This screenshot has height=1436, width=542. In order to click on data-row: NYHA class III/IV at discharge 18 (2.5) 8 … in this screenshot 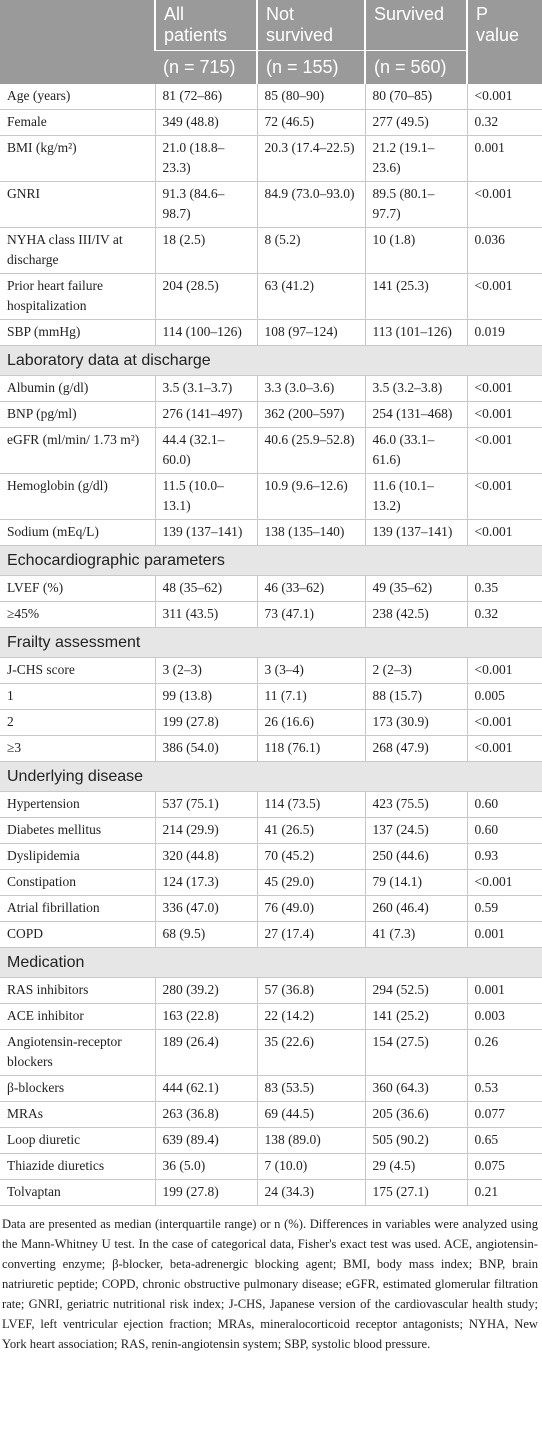, I will do `click(271, 250)`.